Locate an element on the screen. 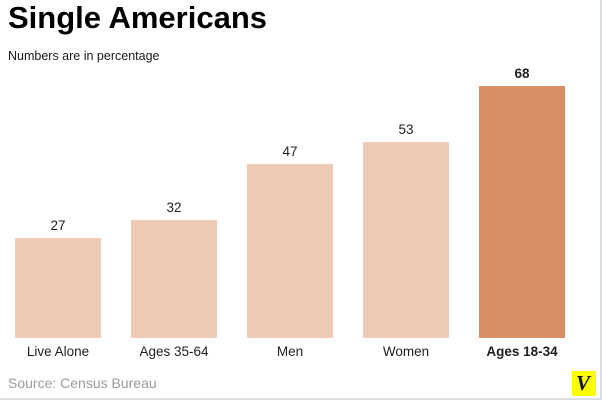 This screenshot has height=400, width=602. value-label-live-alone: 27 is located at coordinates (58, 225).